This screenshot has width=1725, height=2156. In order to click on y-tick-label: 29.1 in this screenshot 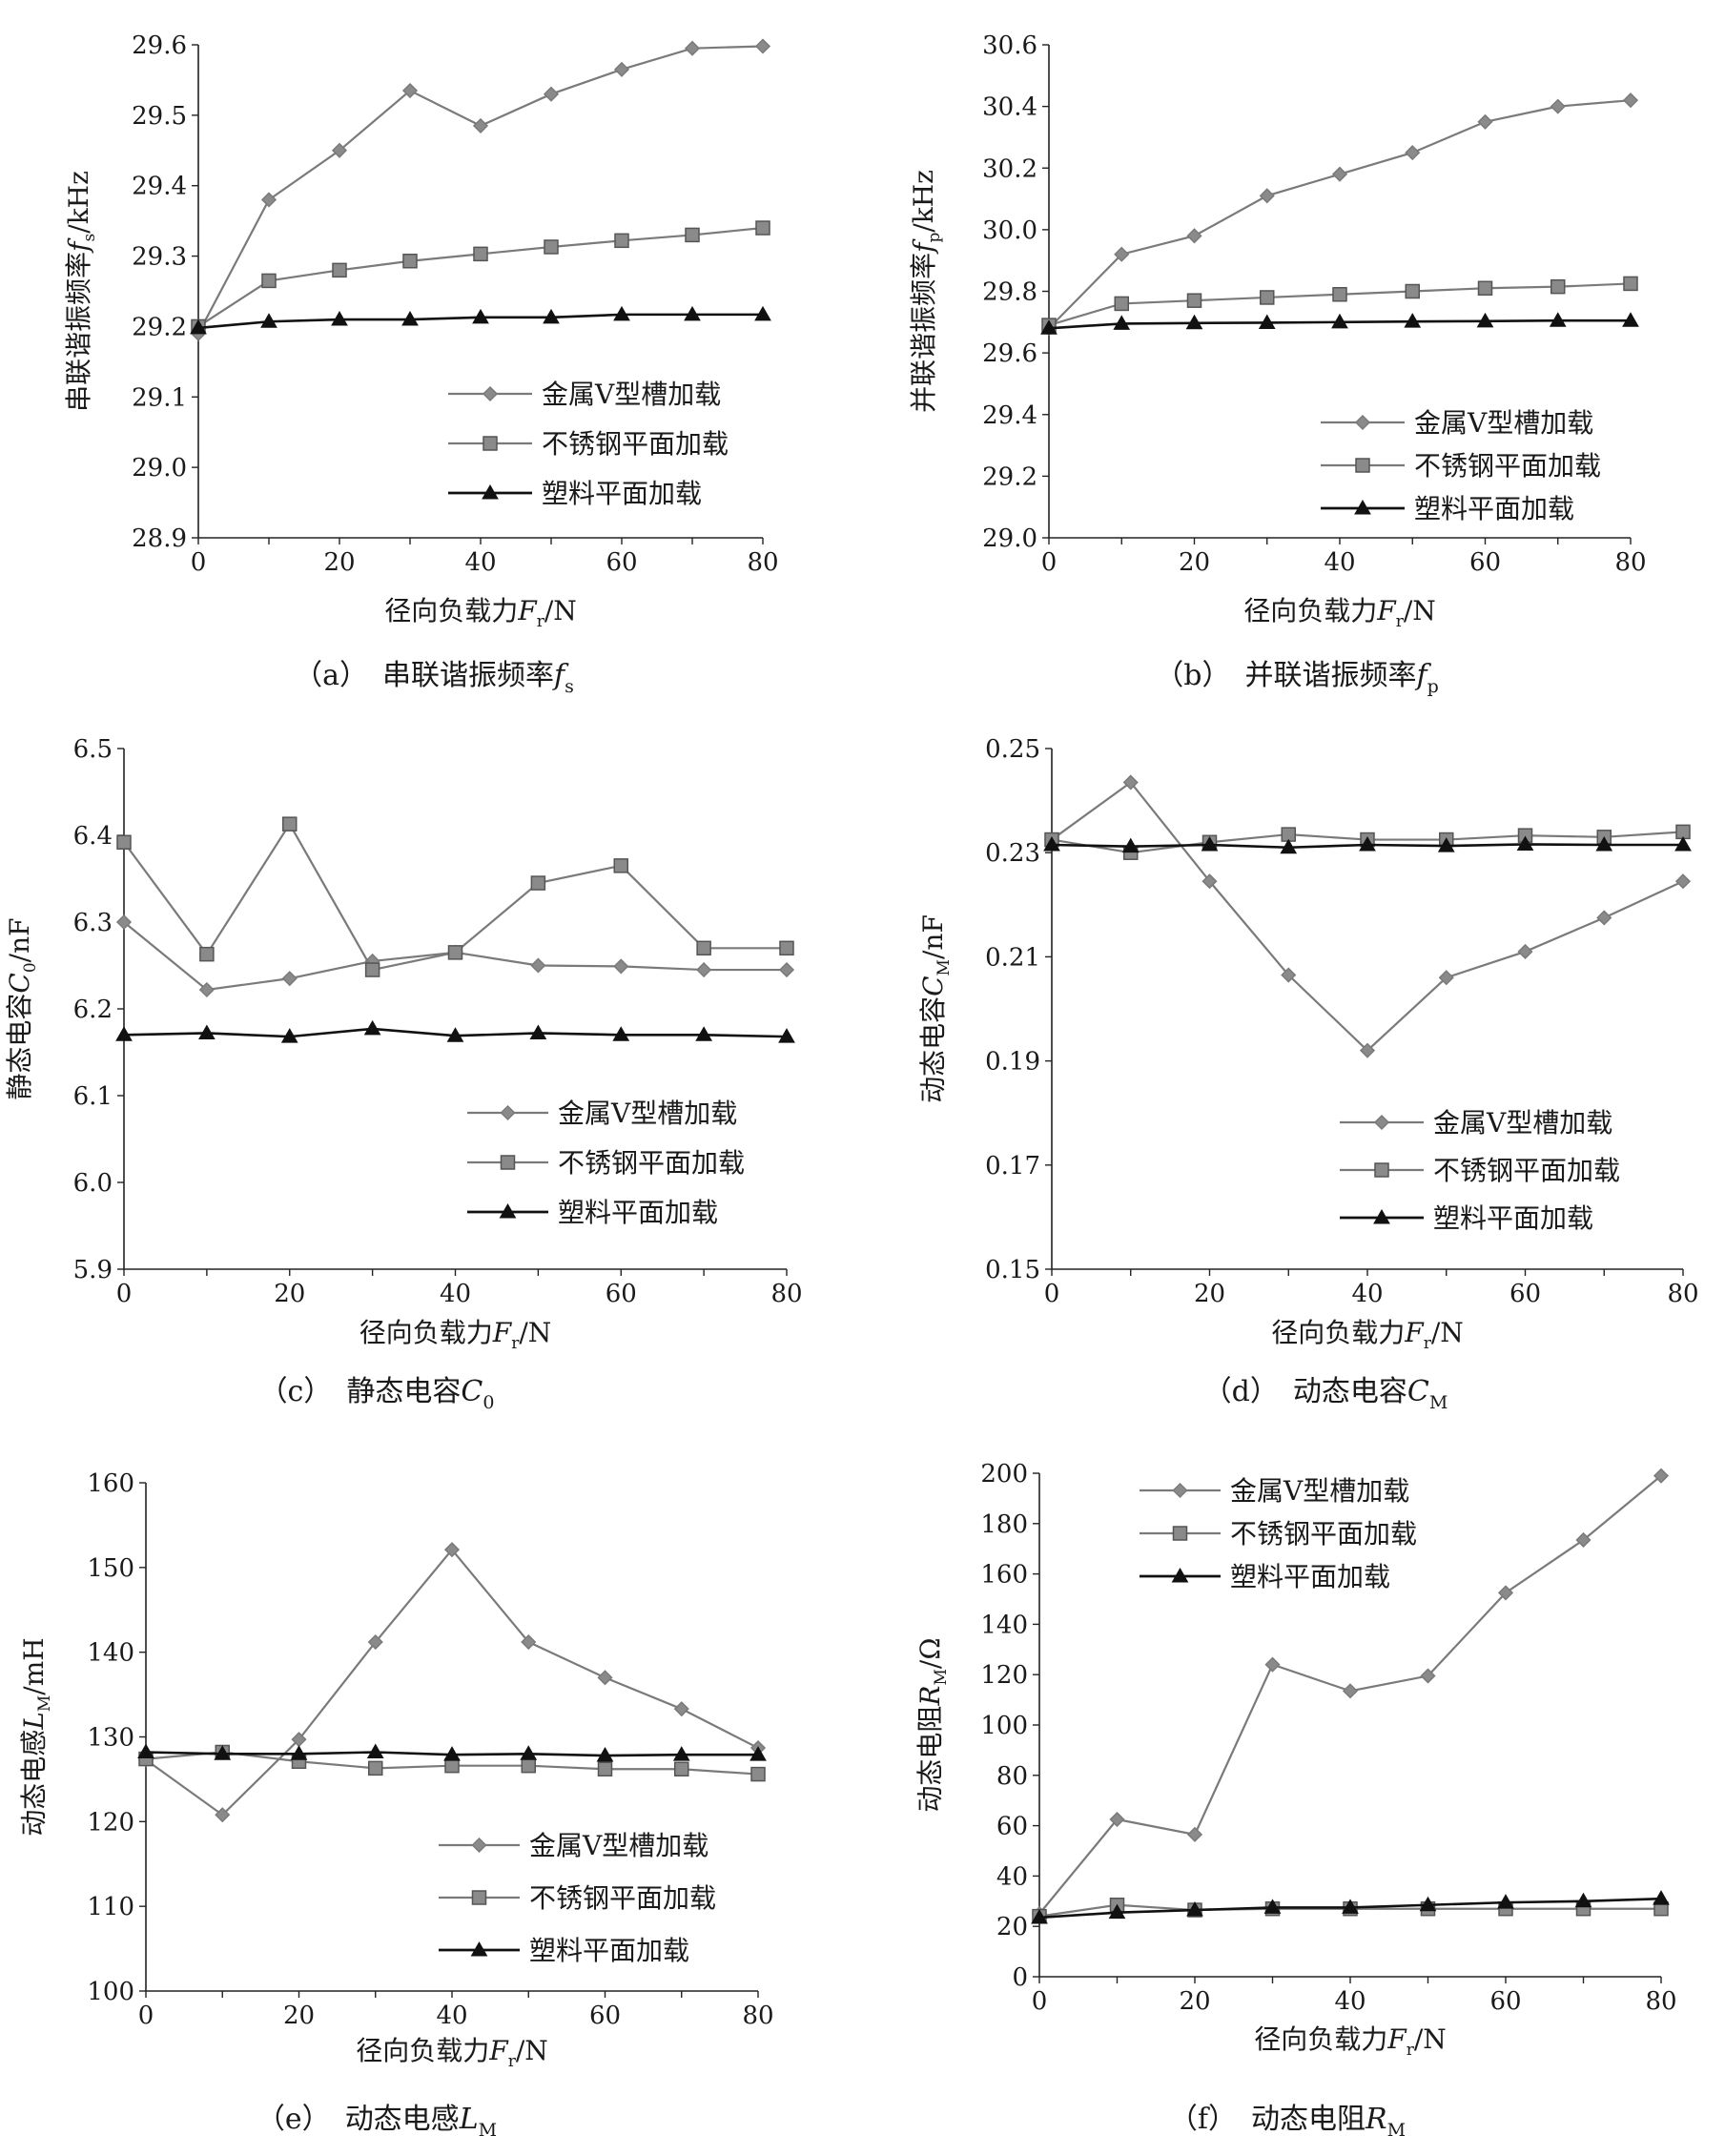, I will do `click(159, 397)`.